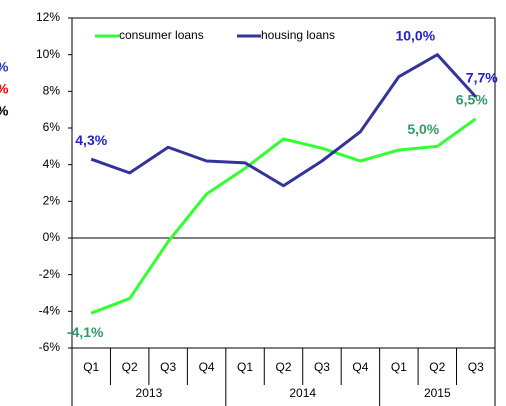 This screenshot has width=506, height=406. I want to click on y-tick-label: -4%, so click(50, 311).